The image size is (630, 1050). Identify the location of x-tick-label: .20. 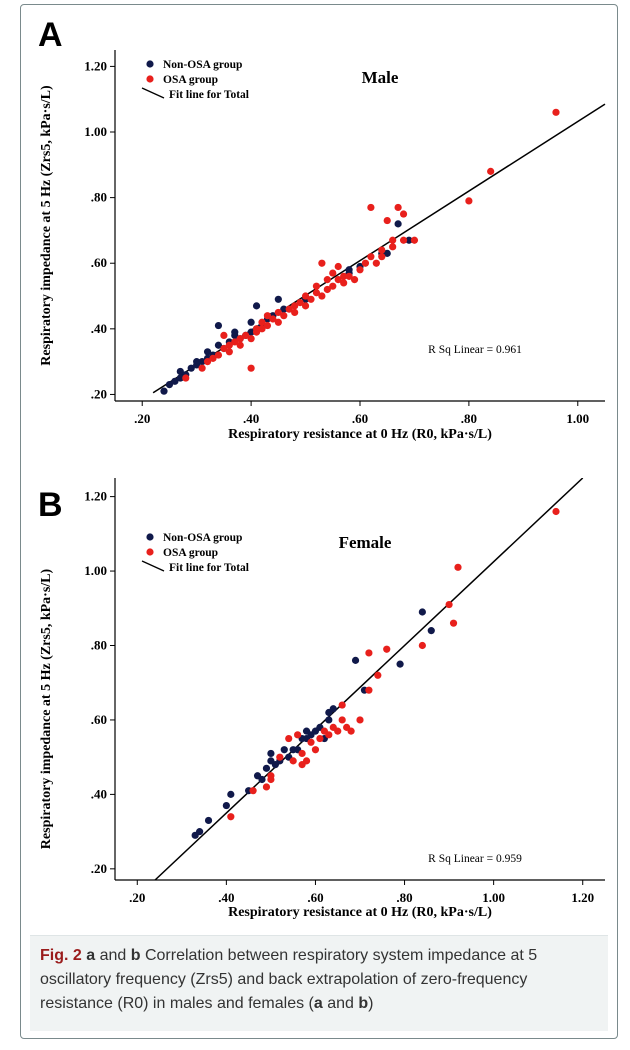
(142, 418).